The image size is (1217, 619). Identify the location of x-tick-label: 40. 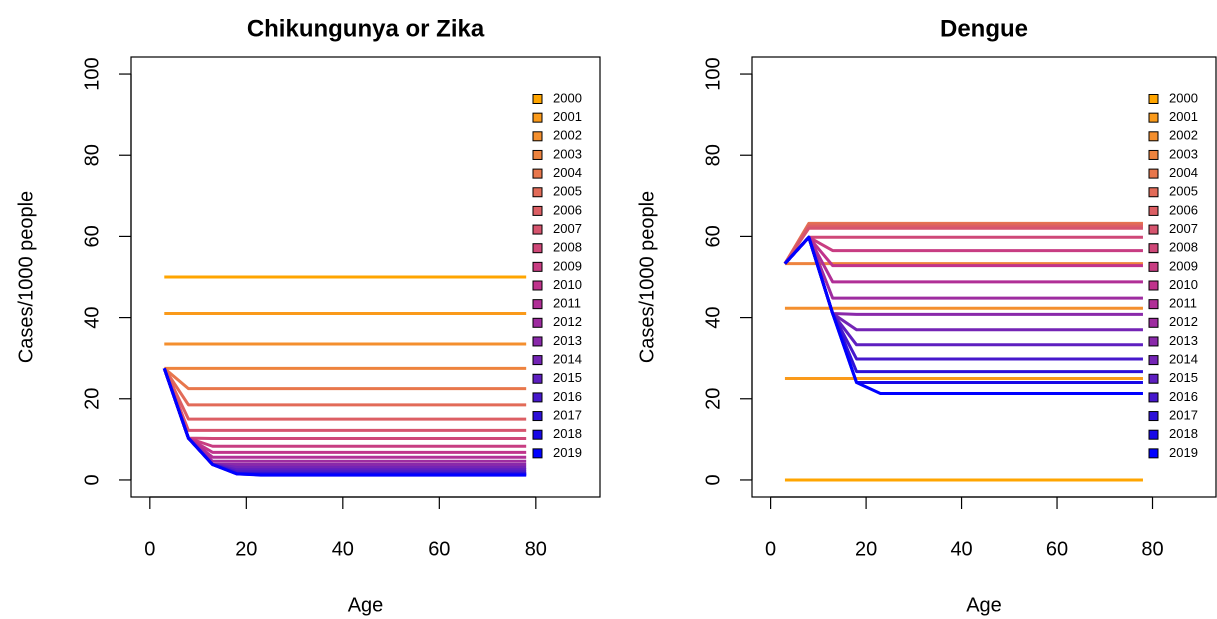
(343, 549).